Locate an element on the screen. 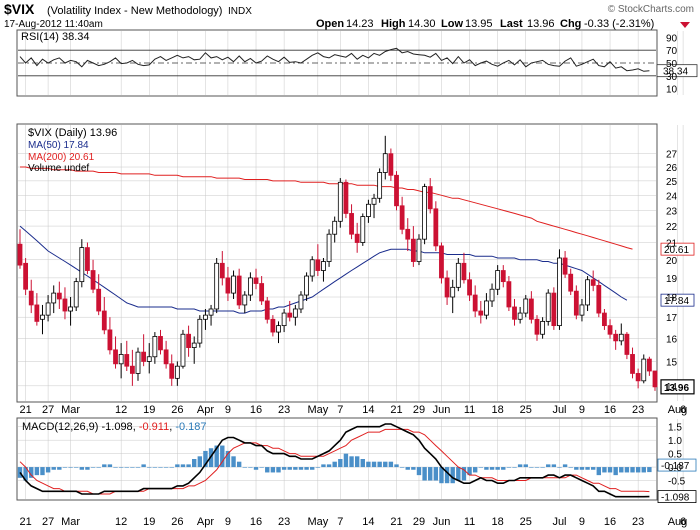  x-tick-label-macd: 19 is located at coordinates (149, 522).